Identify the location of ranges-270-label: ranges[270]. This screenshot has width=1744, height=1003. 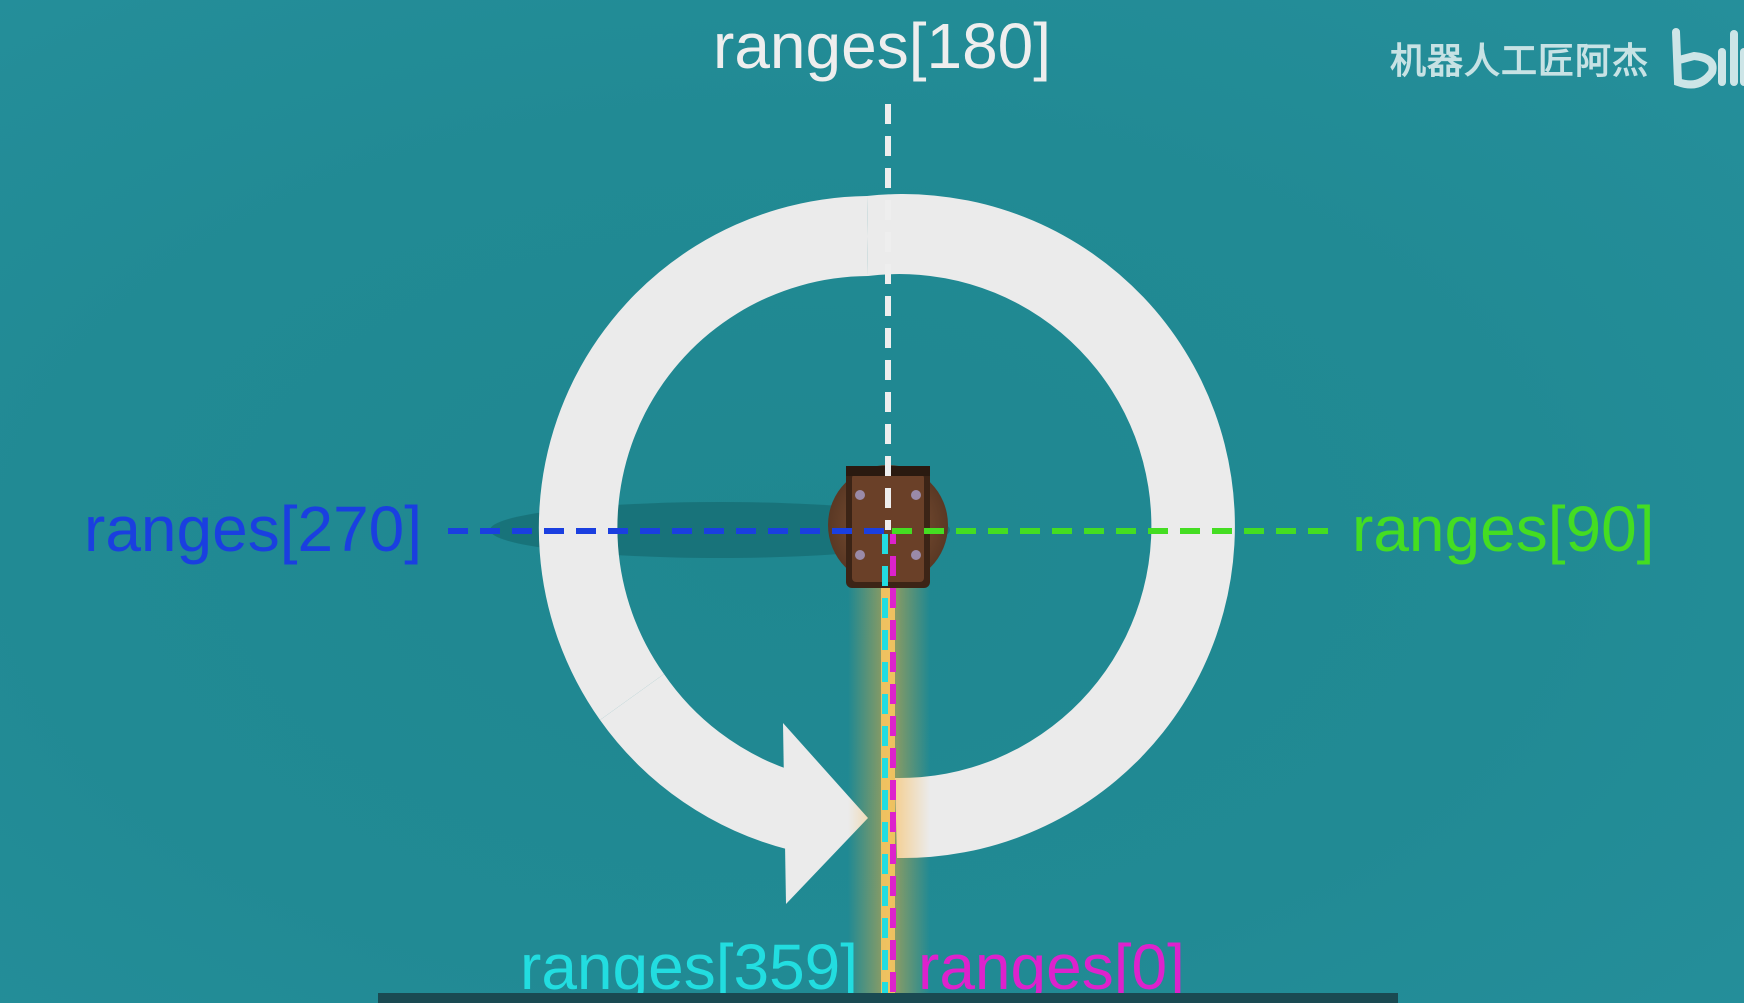
(253, 529).